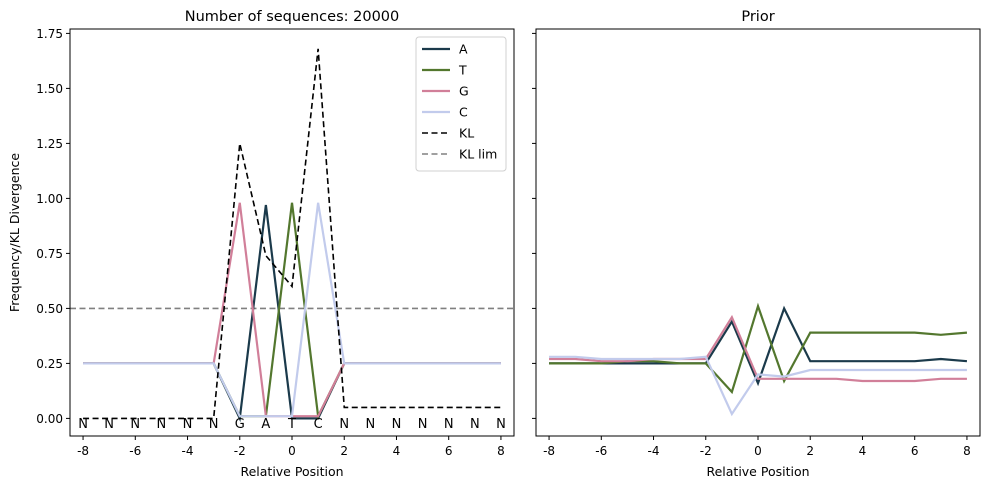 This screenshot has height=494, width=990. What do you see at coordinates (464, 91) in the screenshot?
I see `legend-label-g: G` at bounding box center [464, 91].